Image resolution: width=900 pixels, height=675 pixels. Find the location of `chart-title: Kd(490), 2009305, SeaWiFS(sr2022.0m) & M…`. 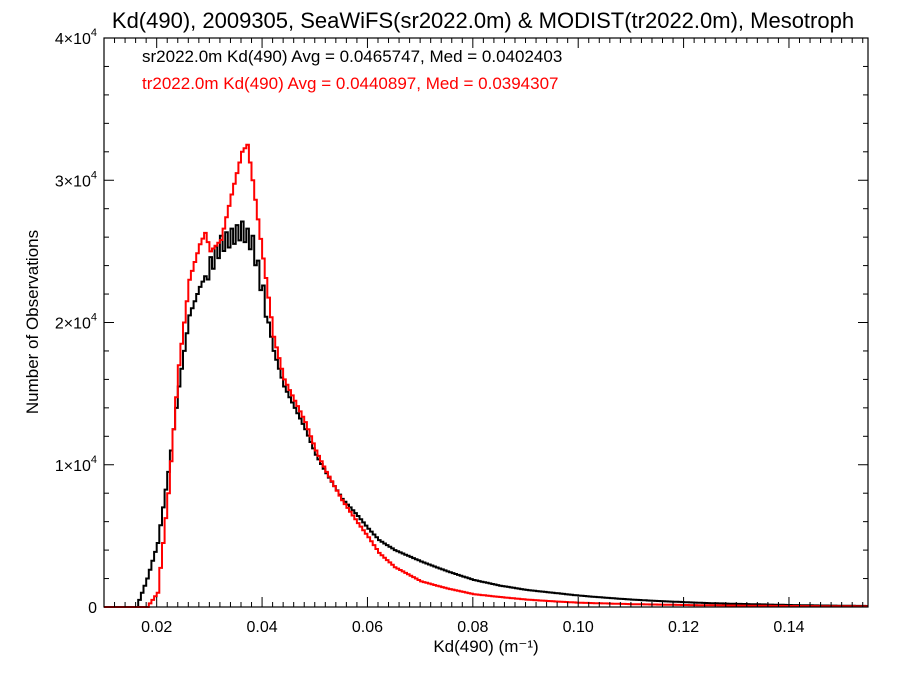

chart-title: Kd(490), 2009305, SeaWiFS(sr2022.0m) & M… is located at coordinates (483, 20).